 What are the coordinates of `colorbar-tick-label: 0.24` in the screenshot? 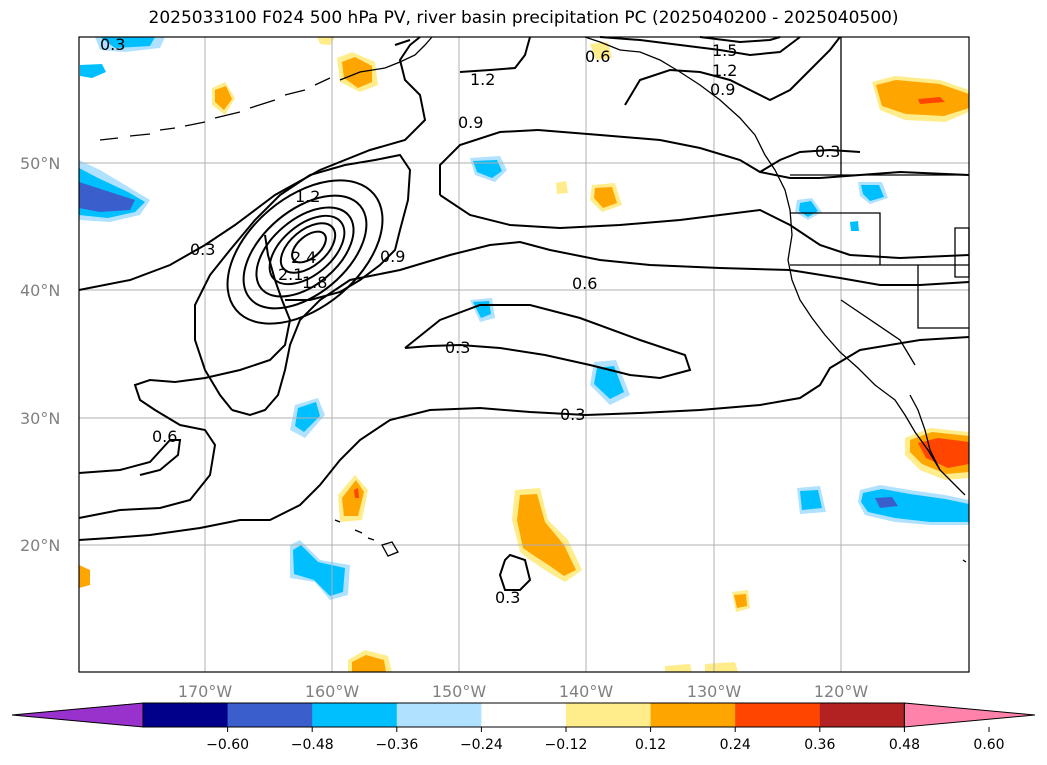 It's located at (735, 745).